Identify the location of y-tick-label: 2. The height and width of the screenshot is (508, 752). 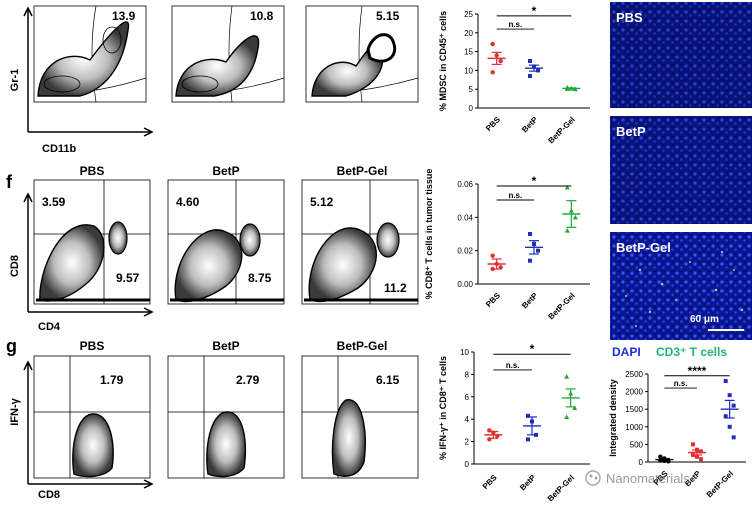
(467, 442).